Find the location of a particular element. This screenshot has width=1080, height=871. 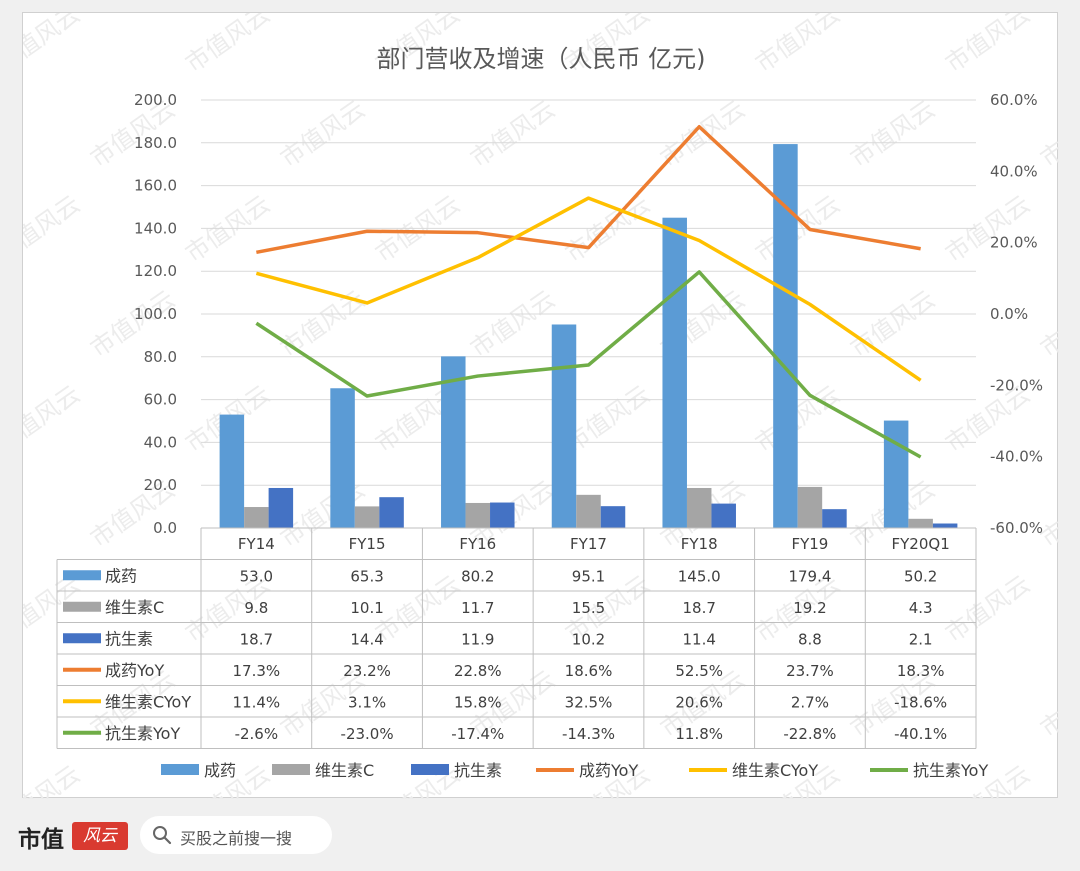

legend-label: 抗生素 is located at coordinates (478, 770).